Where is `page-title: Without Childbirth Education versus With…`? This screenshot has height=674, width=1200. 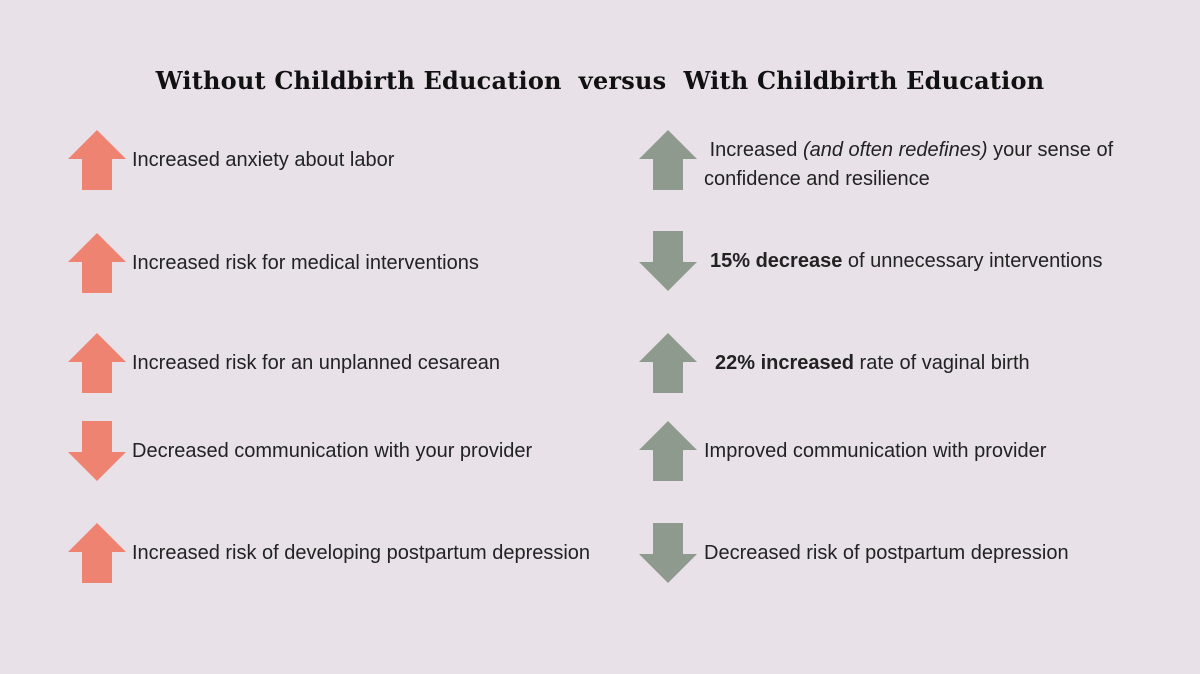
page-title: Without Childbirth Education versus With… is located at coordinates (600, 80).